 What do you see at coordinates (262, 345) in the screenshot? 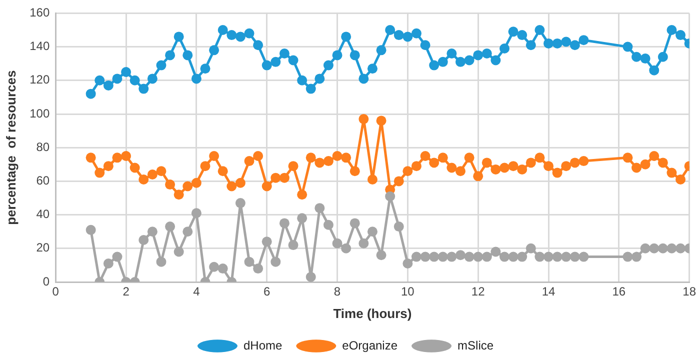
I see `legend-label: dHome` at bounding box center [262, 345].